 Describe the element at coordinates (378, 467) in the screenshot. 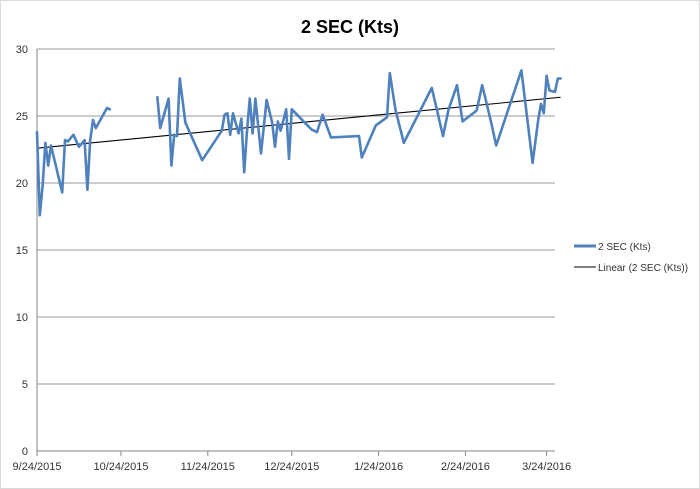

I see `x-tick-label: 1/24/2016` at that location.